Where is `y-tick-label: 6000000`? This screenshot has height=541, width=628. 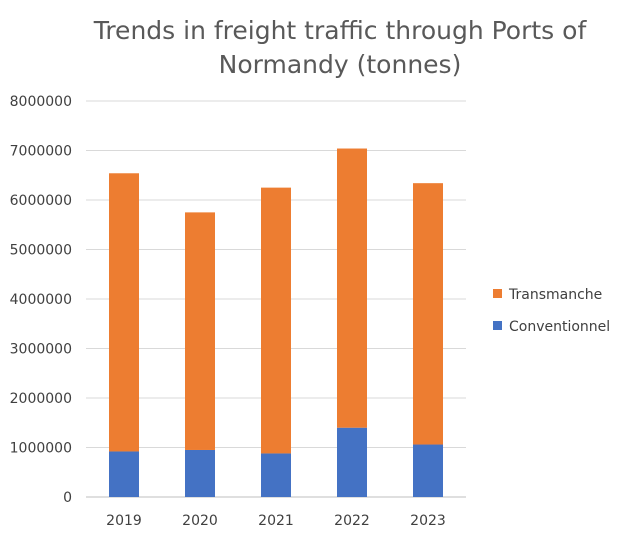
y-tick-label: 6000000 is located at coordinates (41, 201).